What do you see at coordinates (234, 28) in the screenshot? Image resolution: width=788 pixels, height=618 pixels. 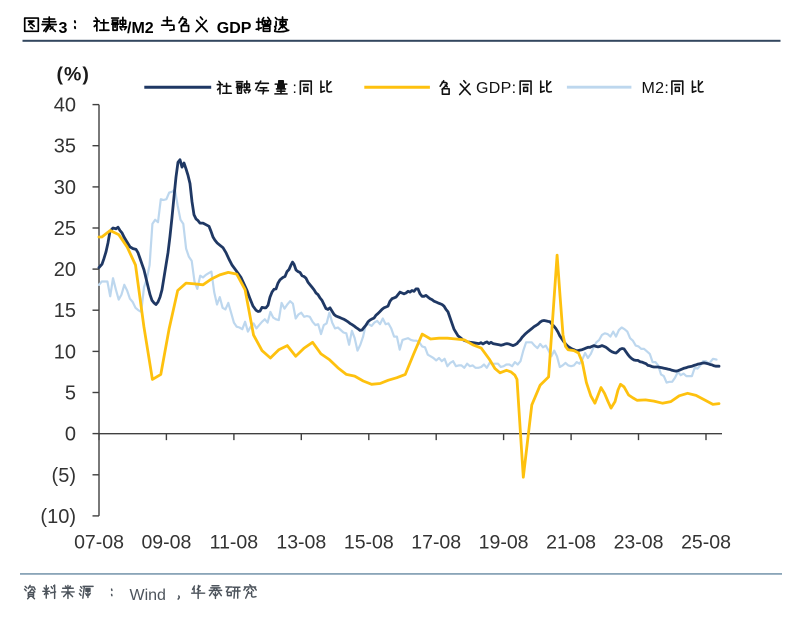 I see `svg-text: GDP` at bounding box center [234, 28].